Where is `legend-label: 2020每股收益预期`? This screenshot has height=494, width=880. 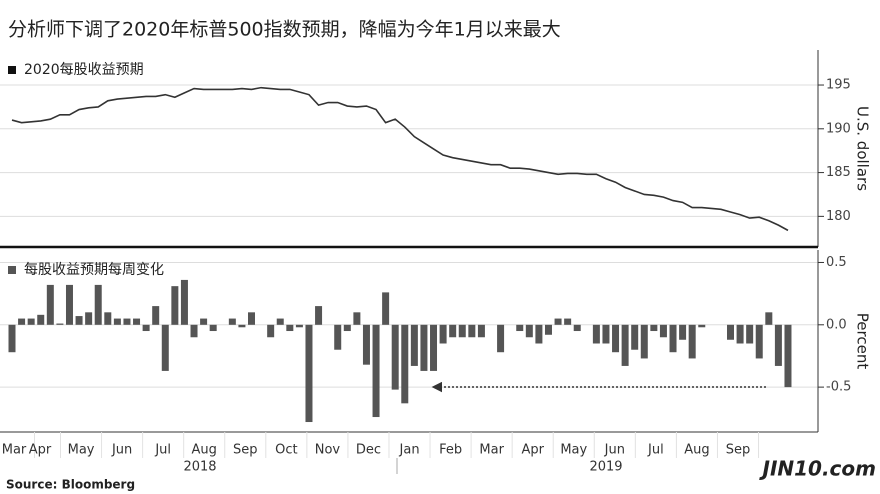 legend-label: 2020每股收益预期 is located at coordinates (84, 70).